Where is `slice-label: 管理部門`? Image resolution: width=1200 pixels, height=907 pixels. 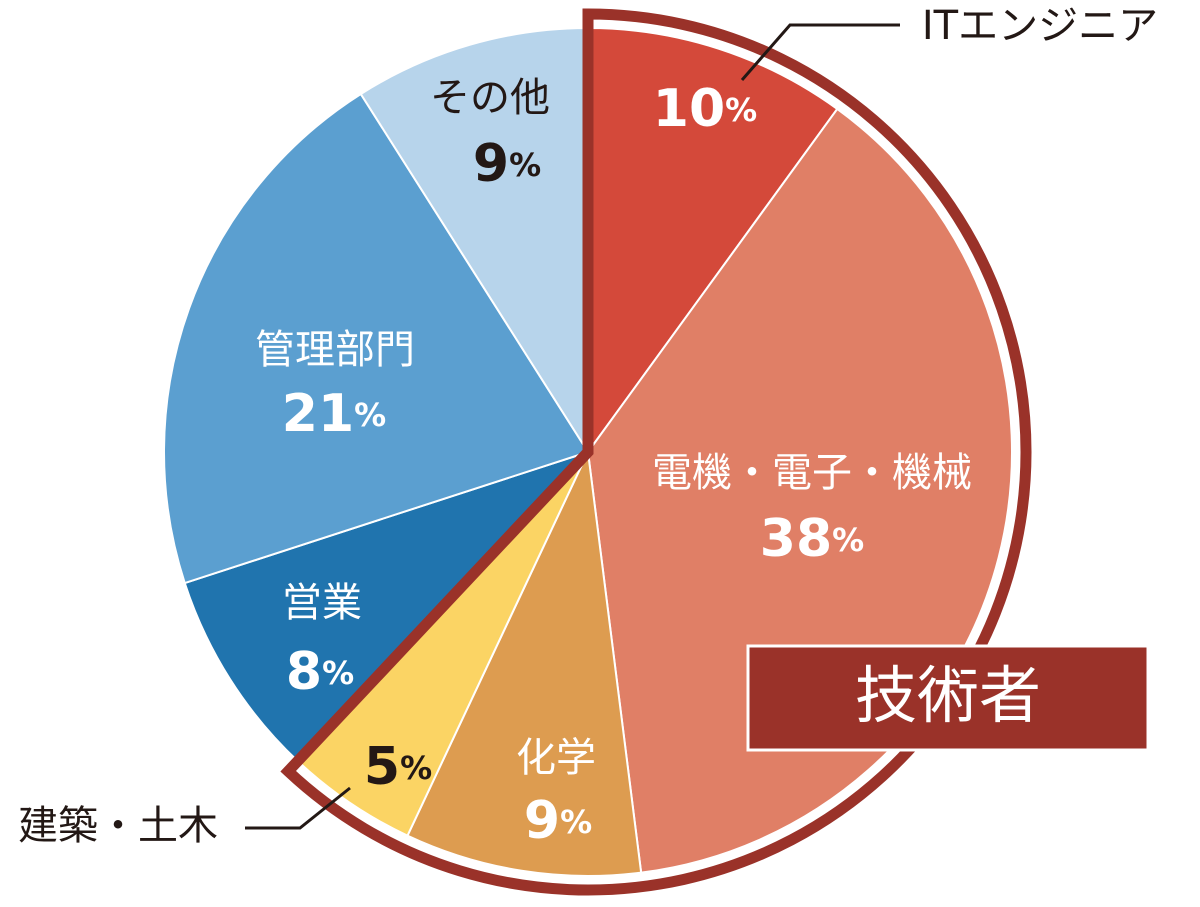
slice-label: 管理部門 is located at coordinates (335, 350).